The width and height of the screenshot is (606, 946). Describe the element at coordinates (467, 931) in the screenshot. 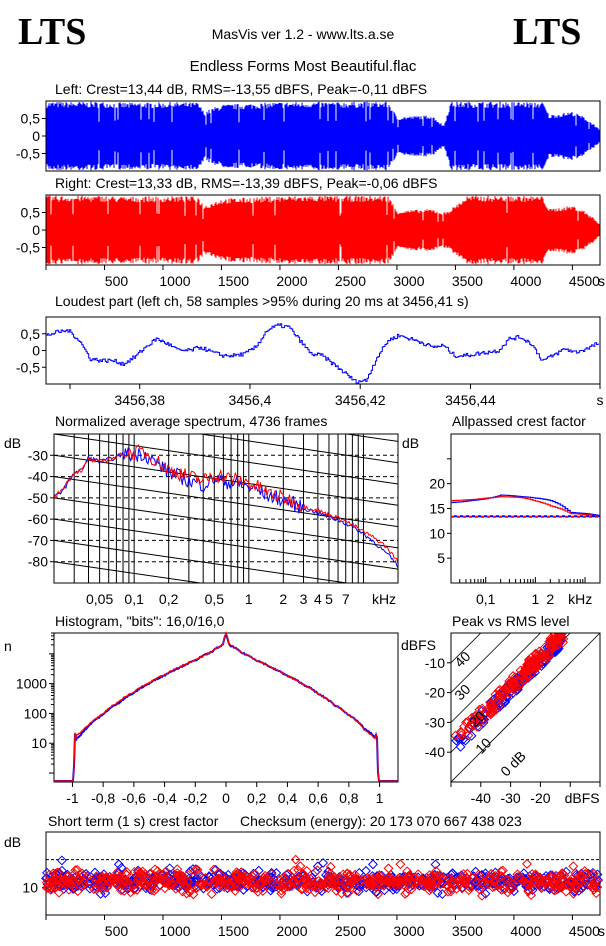

I see `short-crest-xtick-label: 3500` at that location.